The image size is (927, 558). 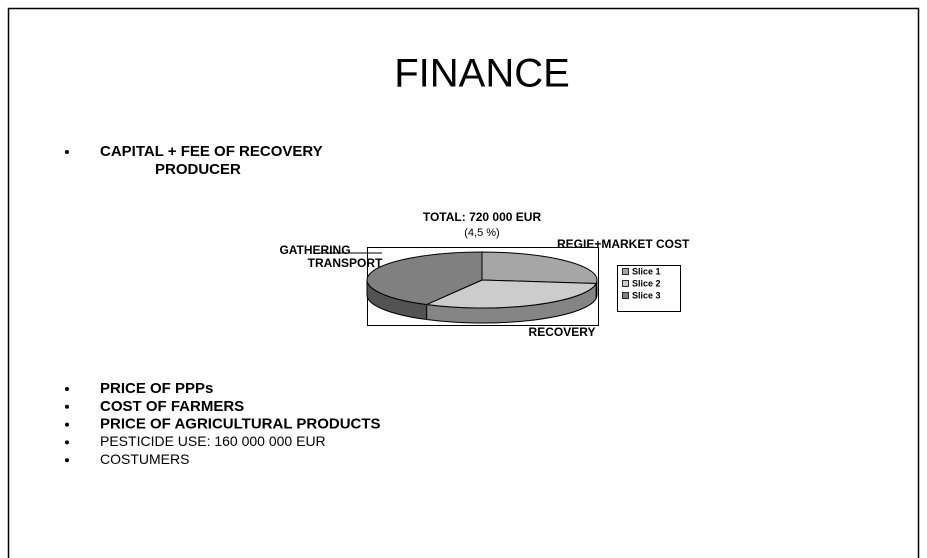 What do you see at coordinates (198, 169) in the screenshot?
I see `bullet-subtext: PRODUCER` at bounding box center [198, 169].